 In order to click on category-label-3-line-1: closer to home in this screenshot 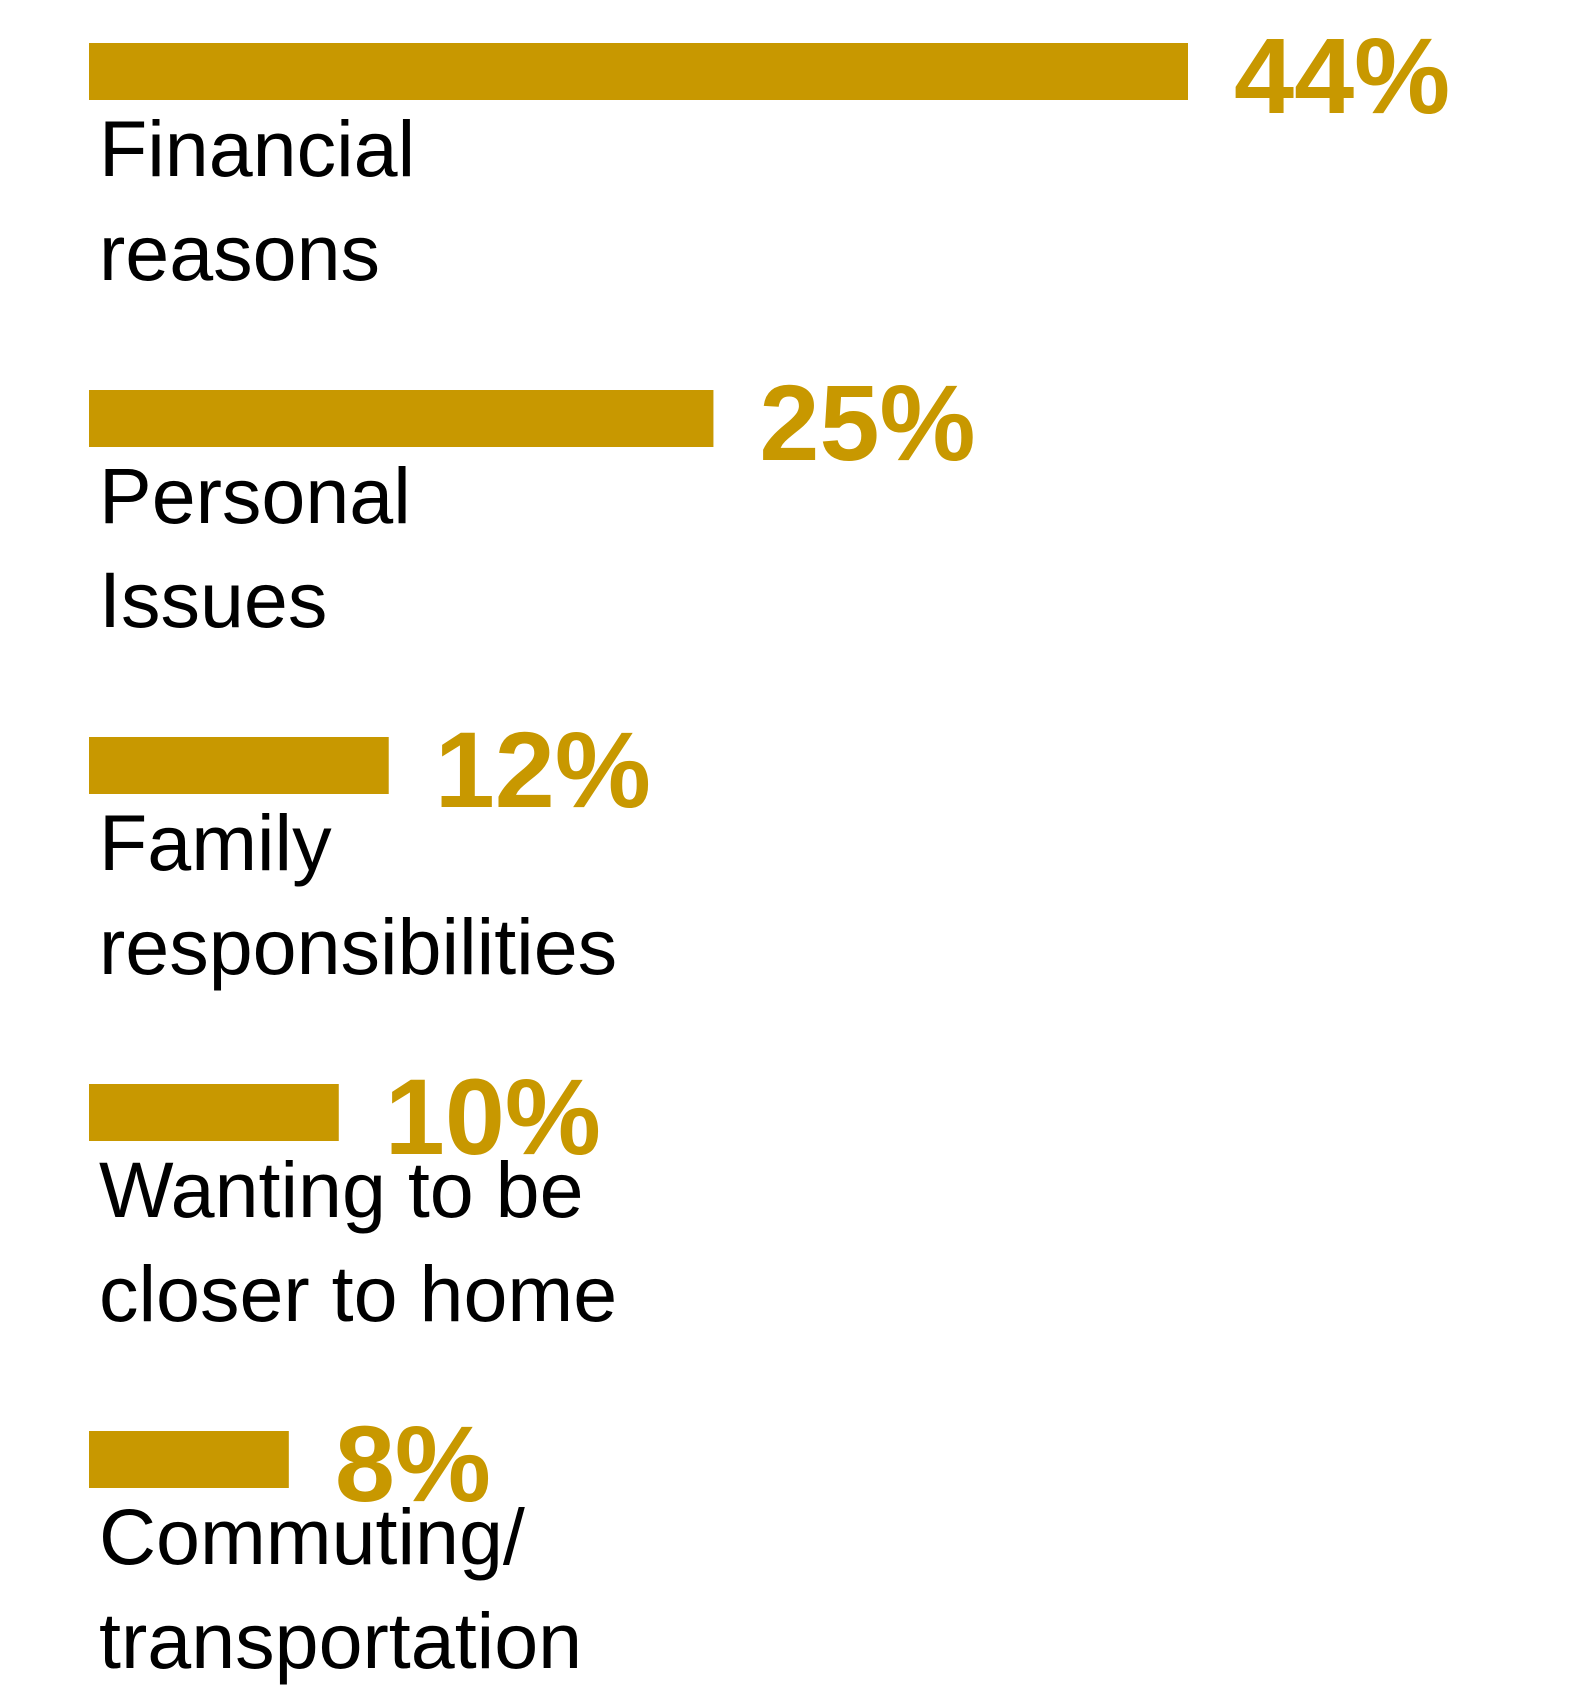, I will do `click(358, 1293)`.